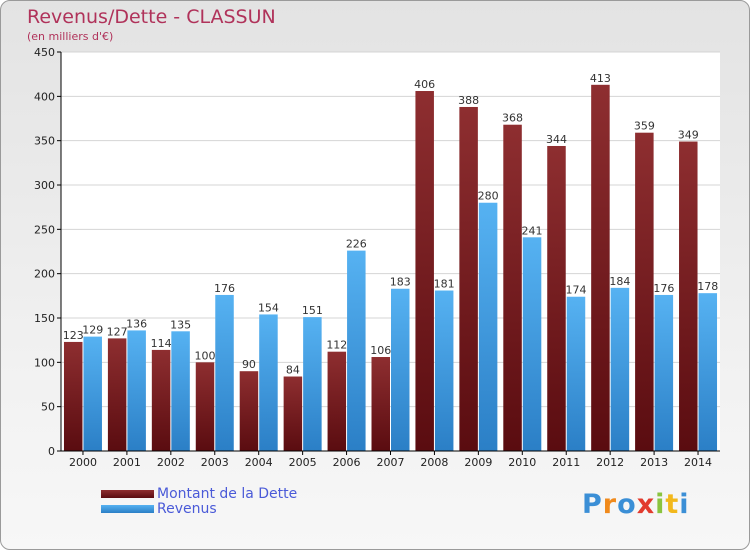 Image resolution: width=750 pixels, height=550 pixels. I want to click on data-label-debt: 413, so click(600, 78).